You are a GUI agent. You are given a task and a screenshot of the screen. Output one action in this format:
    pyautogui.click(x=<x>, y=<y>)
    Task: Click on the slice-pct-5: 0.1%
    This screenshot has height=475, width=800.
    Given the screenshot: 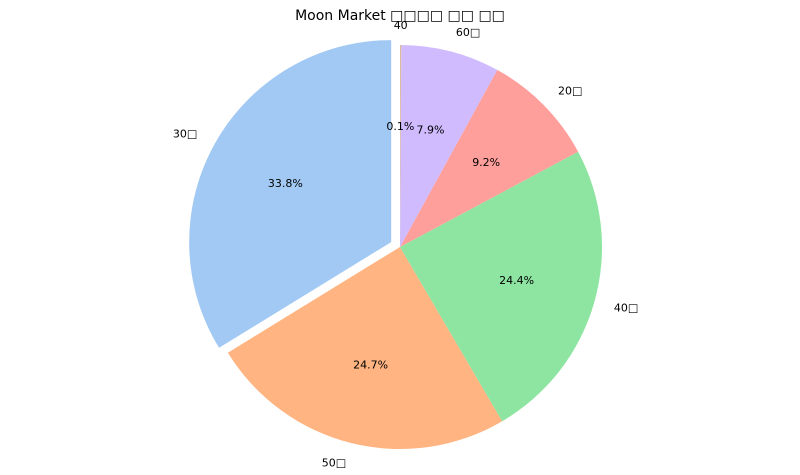 What is the action you would take?
    pyautogui.click(x=400, y=126)
    